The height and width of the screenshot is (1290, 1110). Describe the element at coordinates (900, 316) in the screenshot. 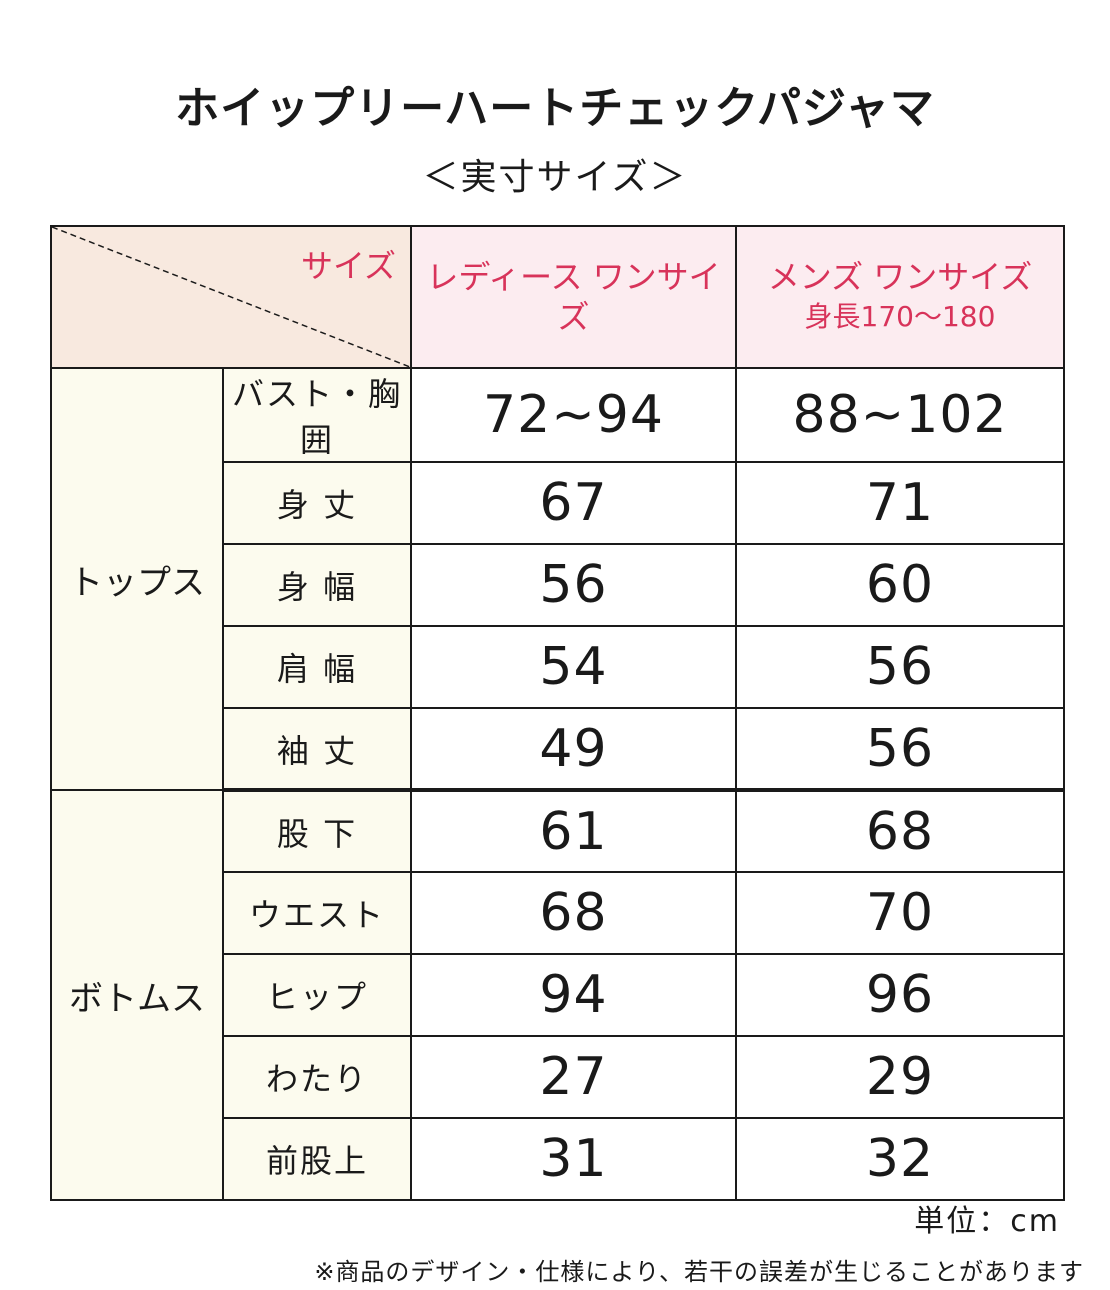

I see `header-mens-height: 身長170〜180` at that location.